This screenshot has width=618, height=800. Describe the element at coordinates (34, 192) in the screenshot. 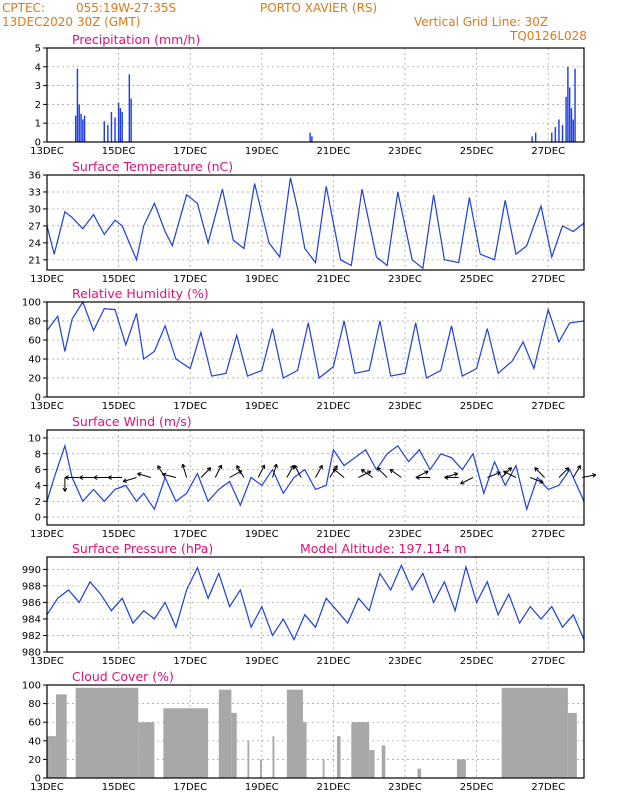

I see `temp-y-tick-label: 33` at that location.